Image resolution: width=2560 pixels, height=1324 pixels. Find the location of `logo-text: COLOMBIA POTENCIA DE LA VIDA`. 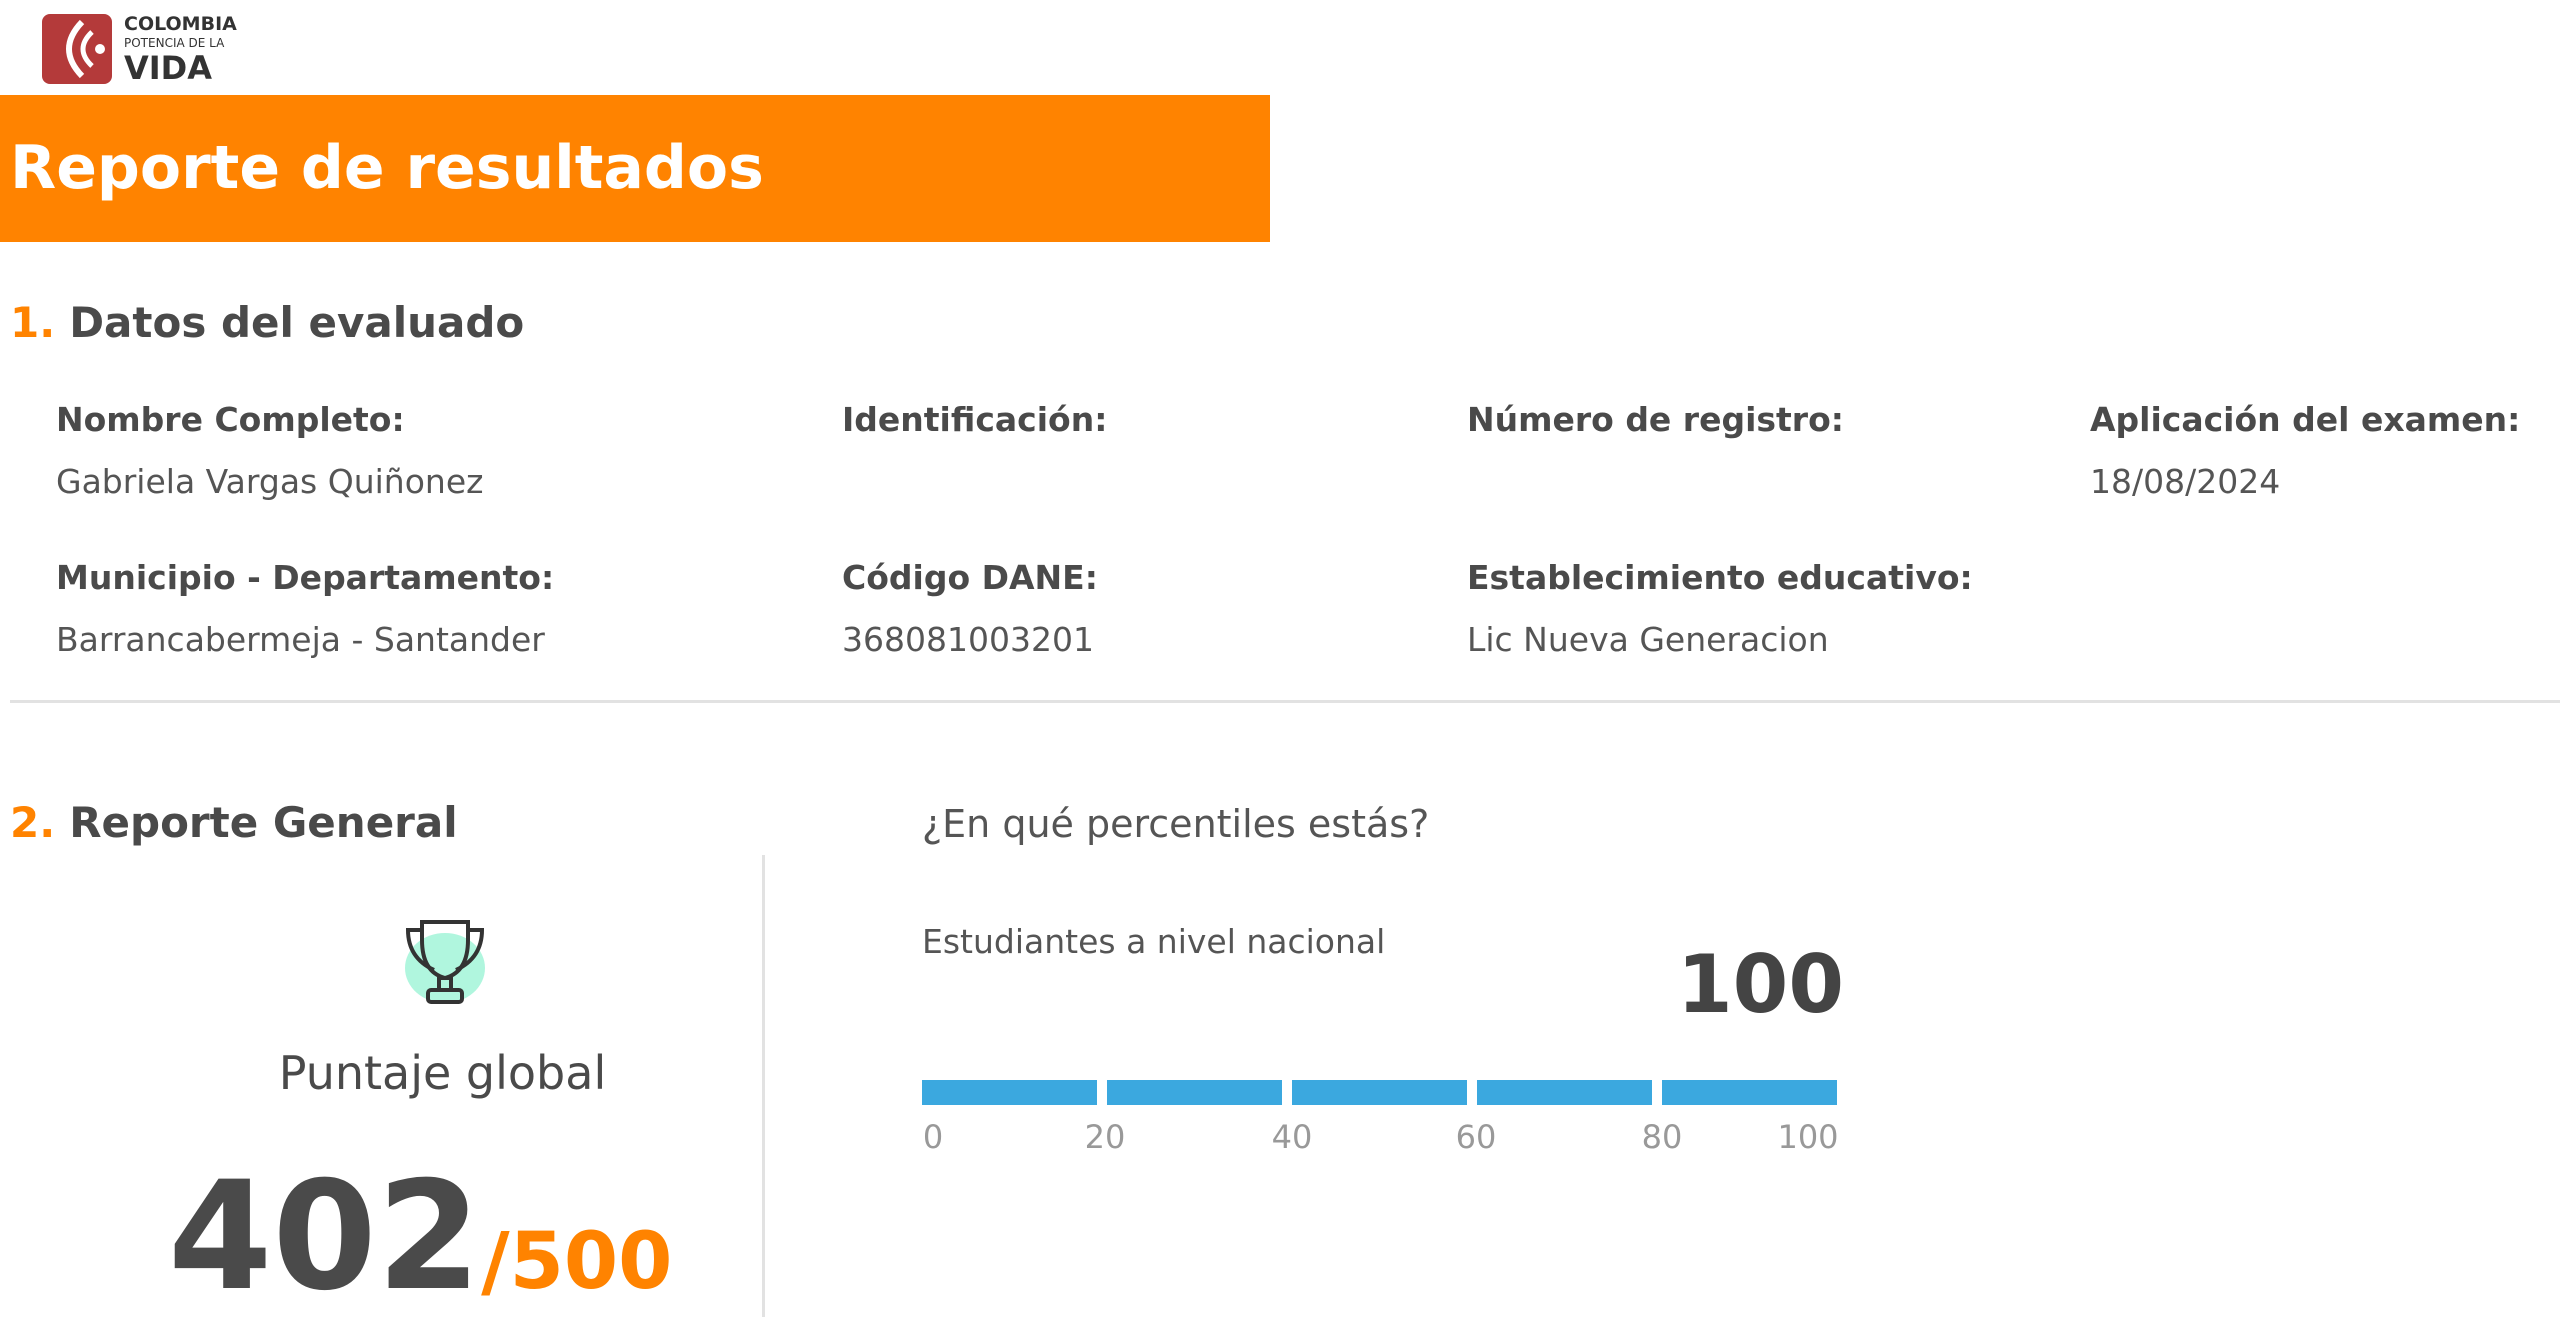

logo-text: COLOMBIA POTENCIA DE LA VIDA is located at coordinates (180, 49).